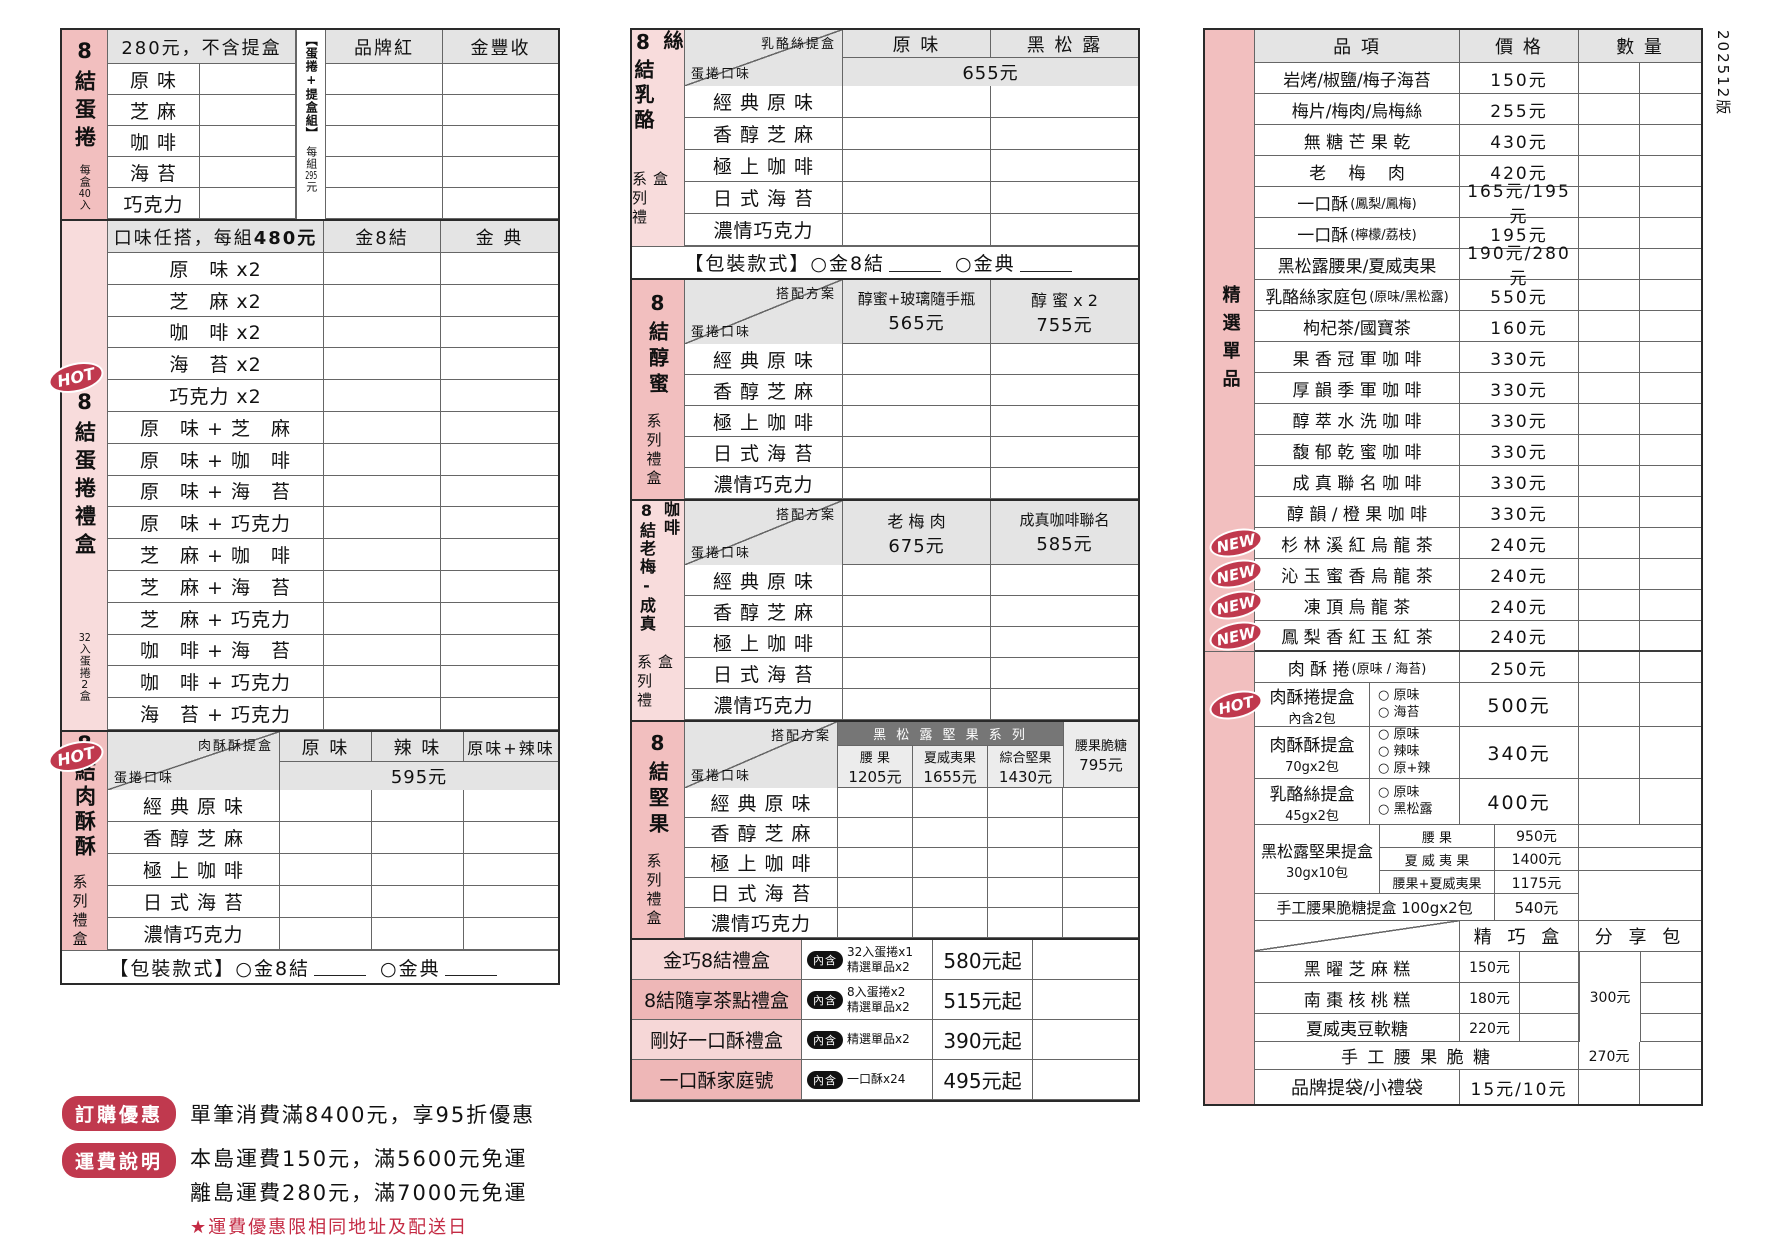  I want to click on box-options: ○ 原味 ○ 辣味 ○ 原+辣, so click(1415, 752).